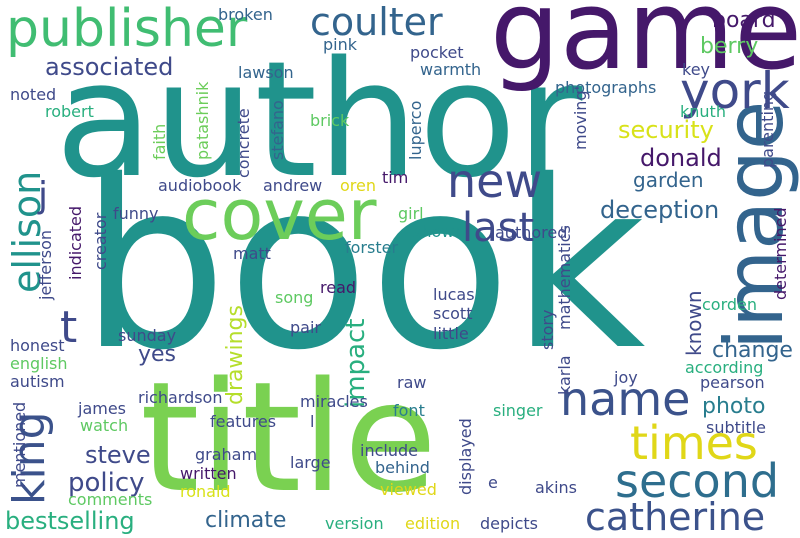  What do you see at coordinates (732, 383) in the screenshot?
I see `word-pearson: pearson` at bounding box center [732, 383].